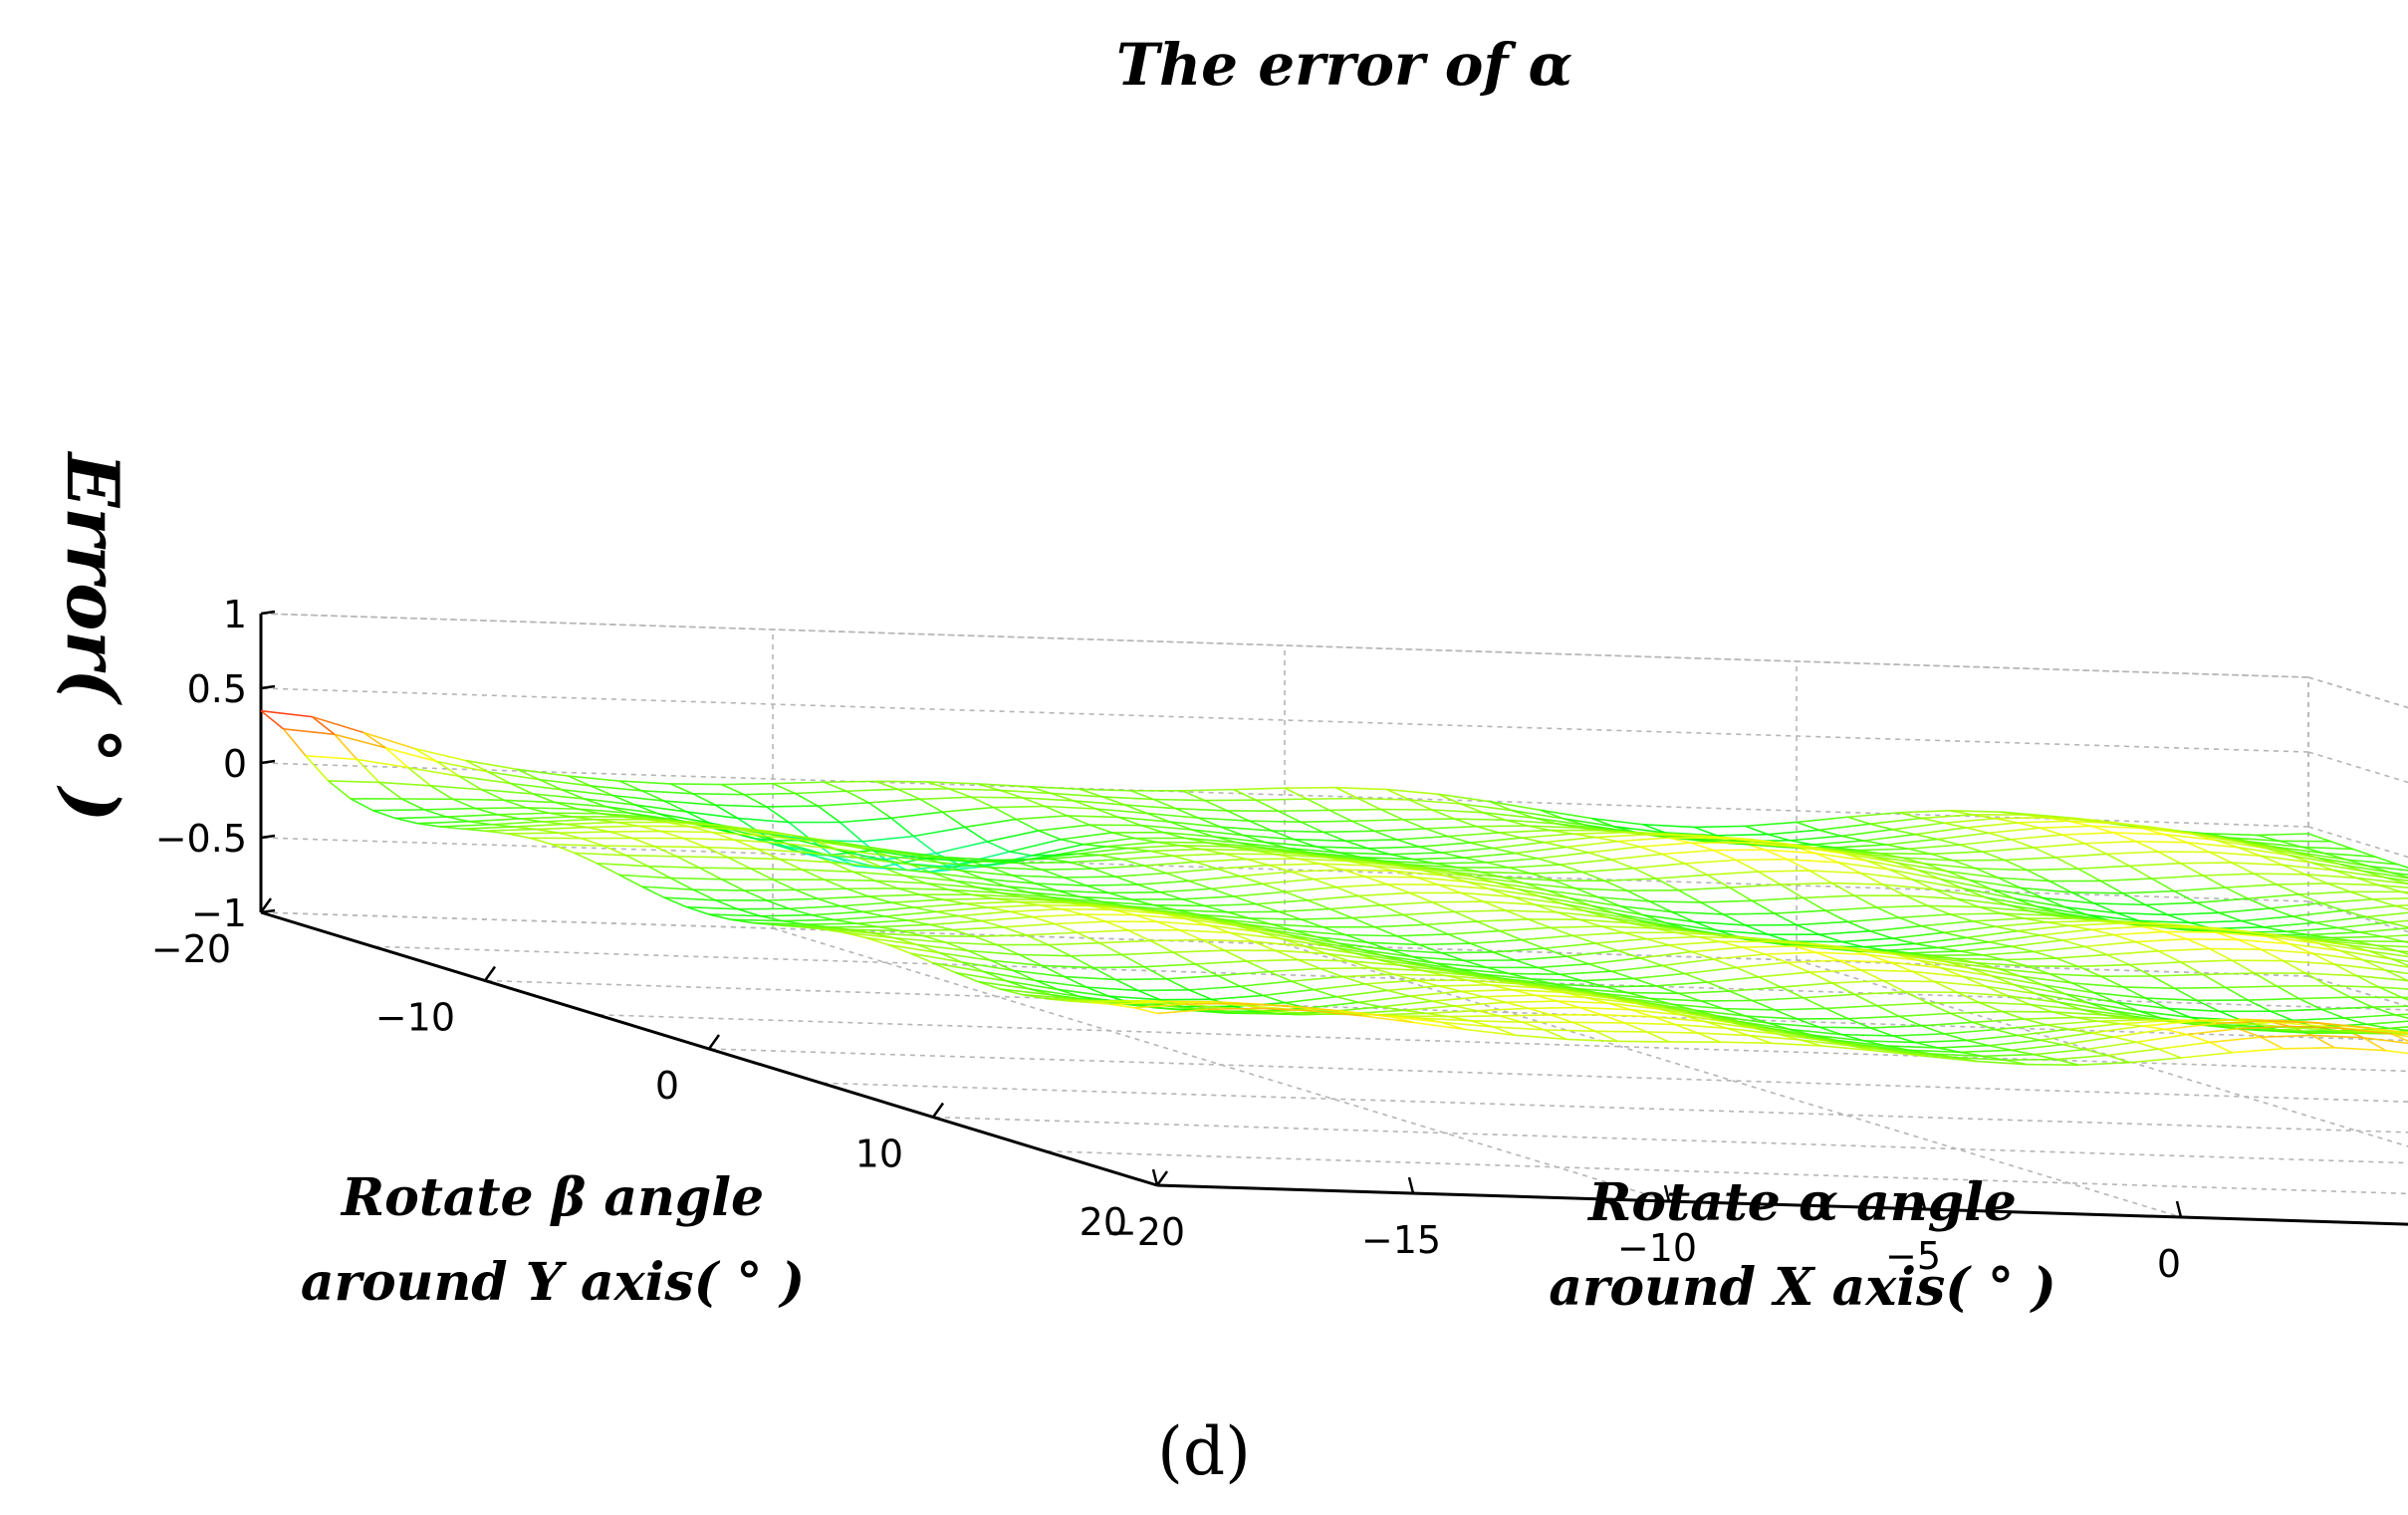  What do you see at coordinates (93, 637) in the screenshot?
I see `z-axis-label: Error( ° )` at bounding box center [93, 637].